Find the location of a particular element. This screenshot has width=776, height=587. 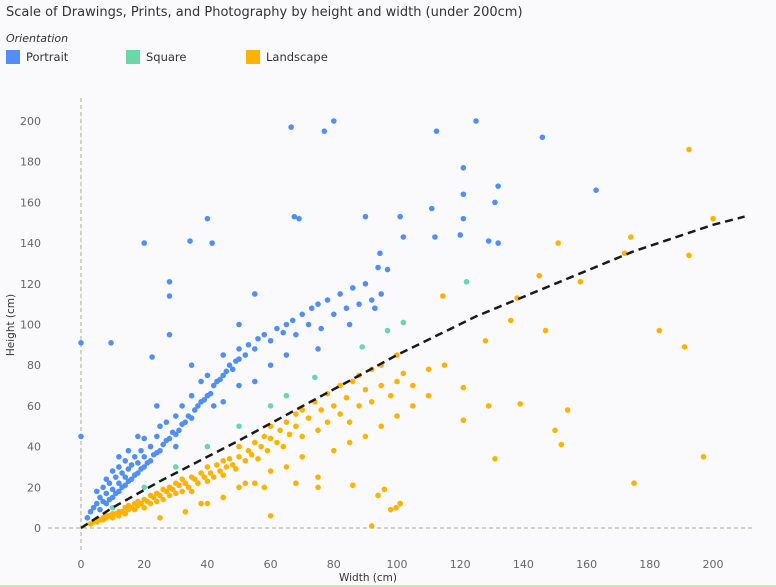

bottom-border is located at coordinates (388, 586).